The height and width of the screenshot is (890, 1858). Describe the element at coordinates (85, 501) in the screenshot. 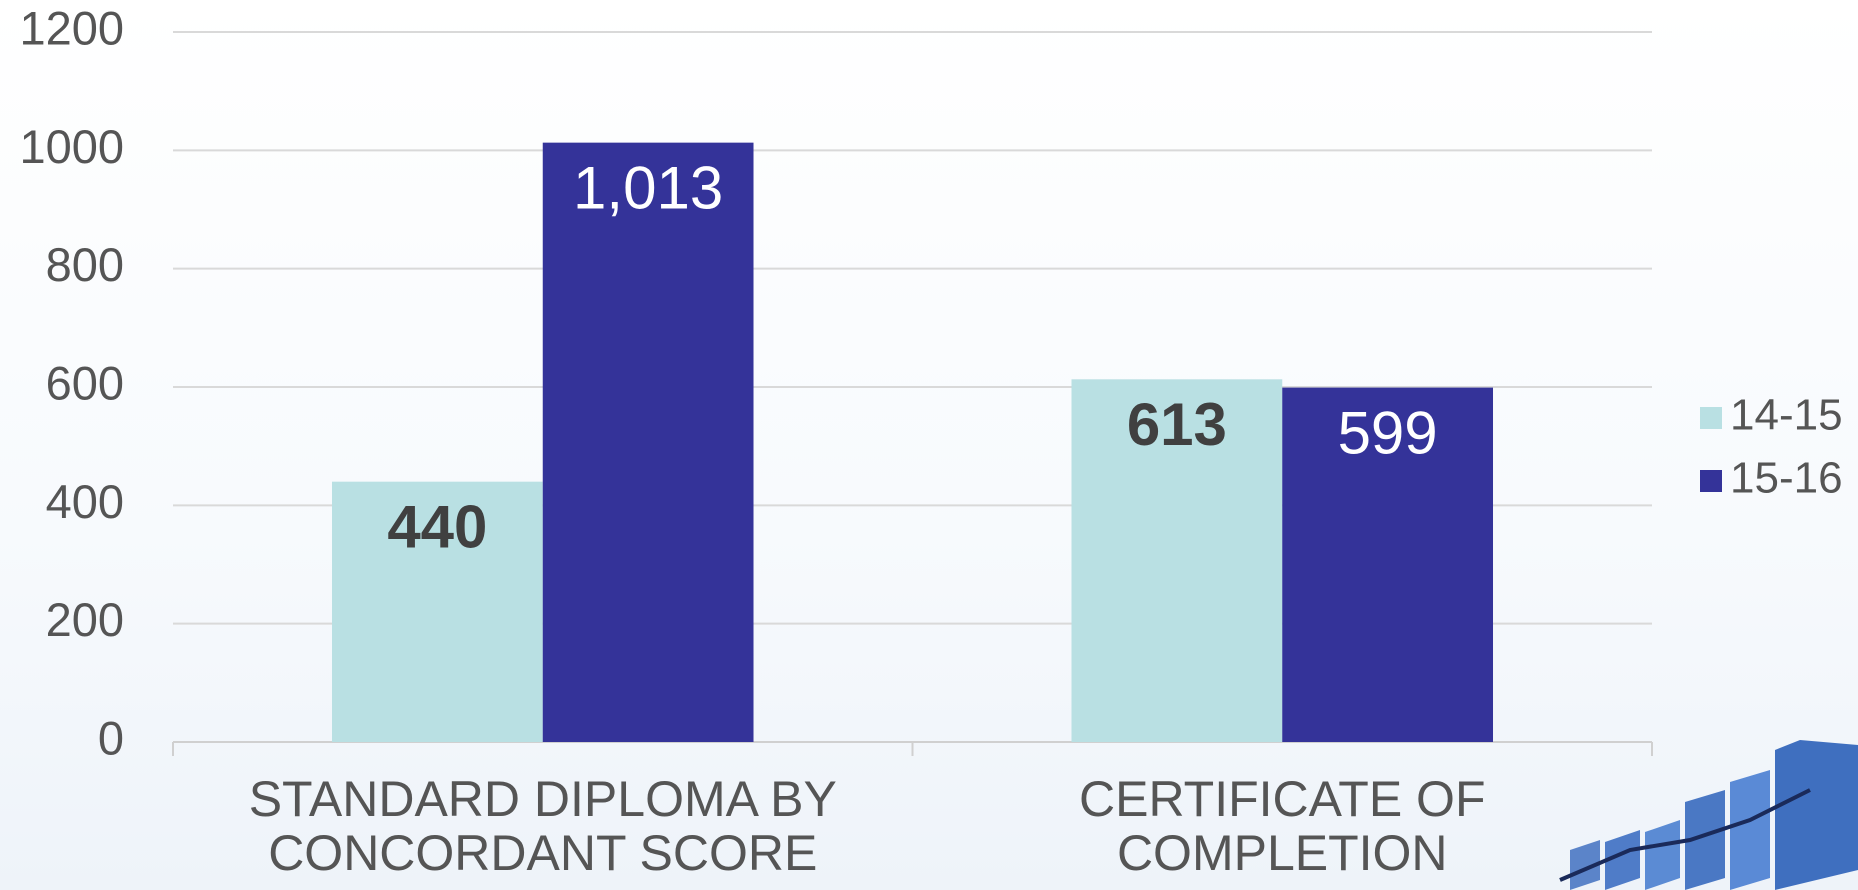

I see `y-tick-label: 400` at that location.